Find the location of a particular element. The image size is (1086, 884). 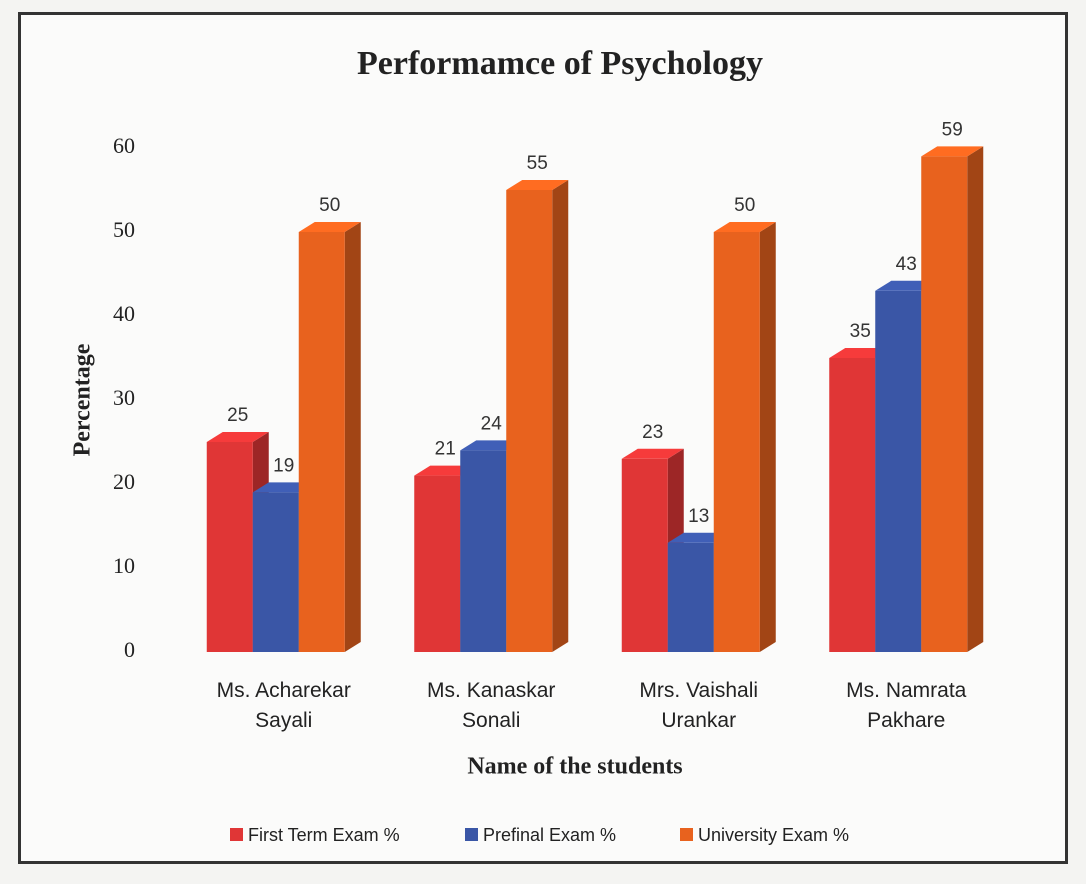

y-tick-label: 40 is located at coordinates (124, 313).